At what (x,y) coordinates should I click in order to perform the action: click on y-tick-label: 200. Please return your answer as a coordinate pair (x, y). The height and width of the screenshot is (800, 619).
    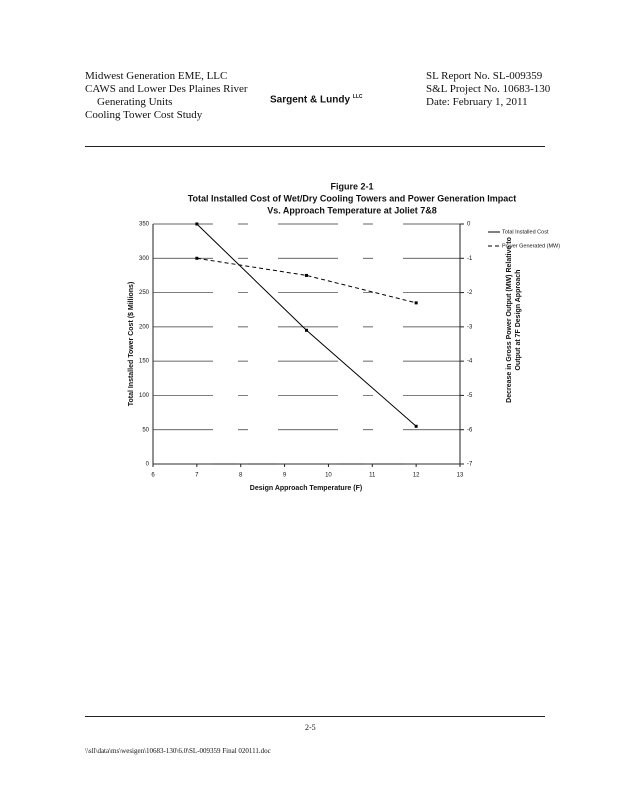
    Looking at the image, I should click on (144, 327).